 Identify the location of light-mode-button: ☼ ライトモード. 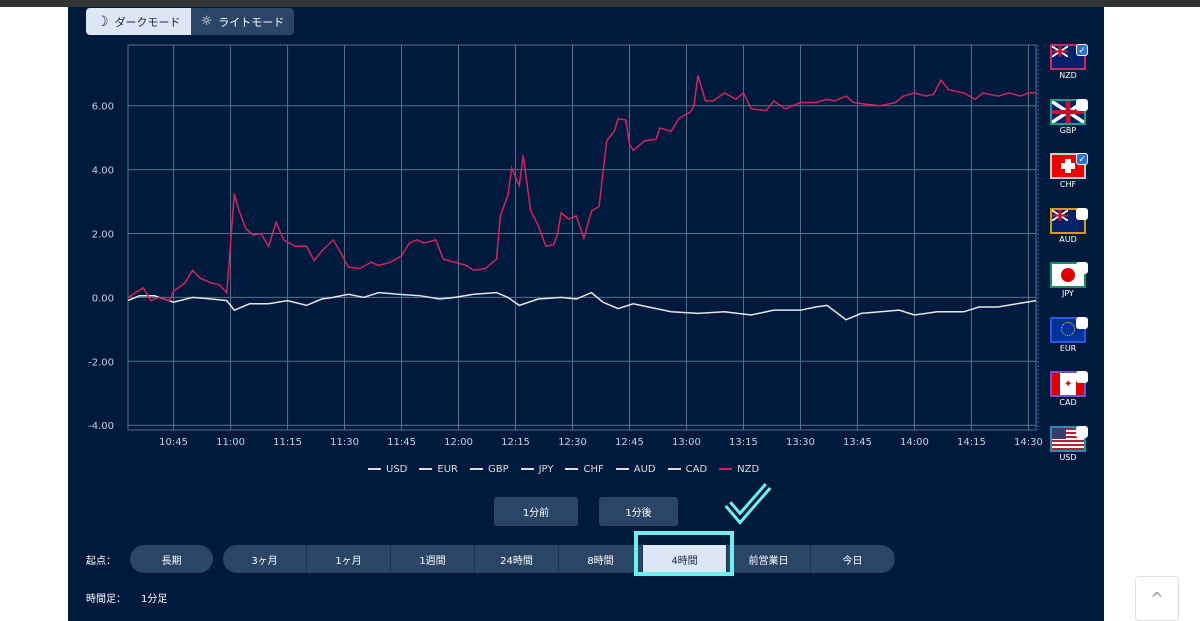
(242, 21).